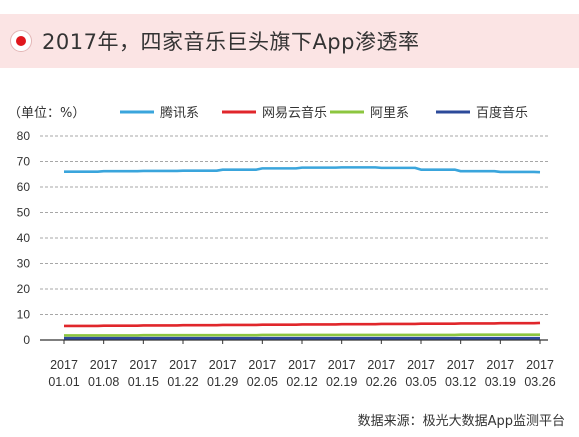  What do you see at coordinates (24, 162) in the screenshot?
I see `y-tick-label: 70` at bounding box center [24, 162].